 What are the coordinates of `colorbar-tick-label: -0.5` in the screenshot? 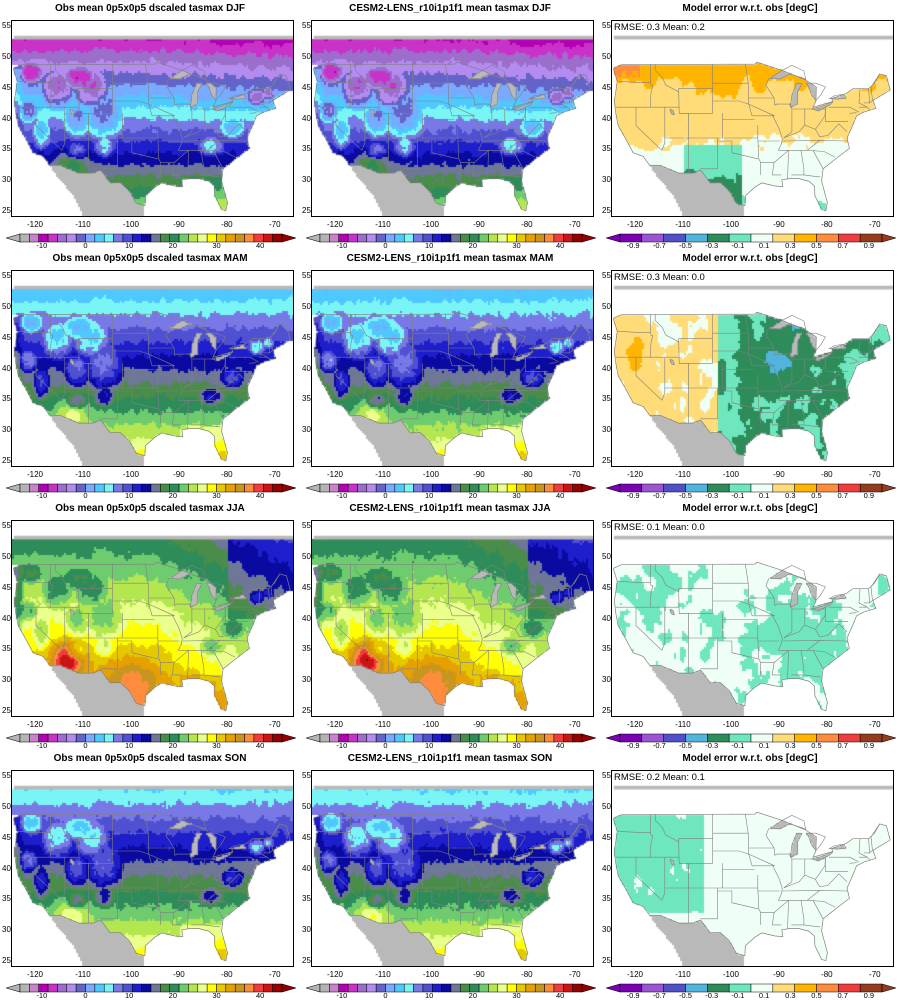 It's located at (685, 495).